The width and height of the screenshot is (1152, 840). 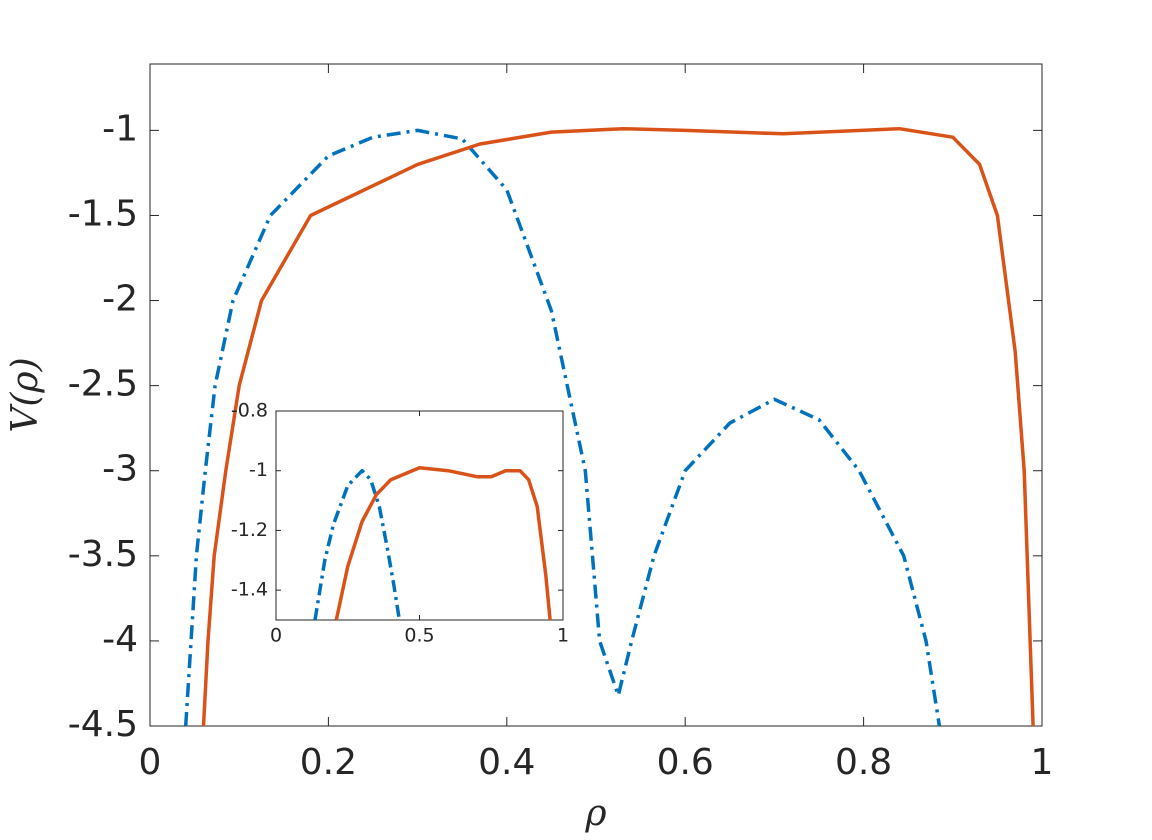 I want to click on y-tick-label: -1, so click(x=120, y=128).